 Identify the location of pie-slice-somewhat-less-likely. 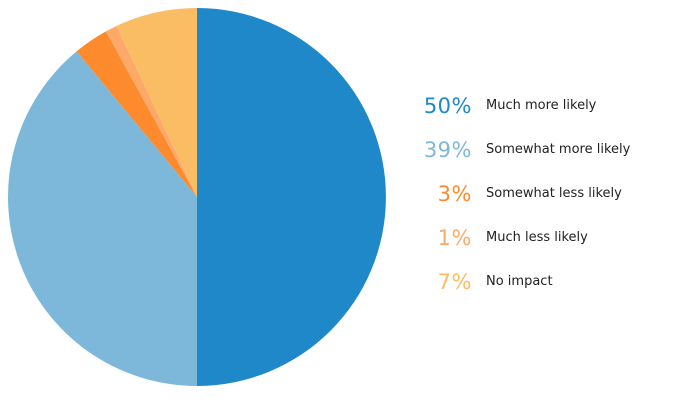
(136, 114).